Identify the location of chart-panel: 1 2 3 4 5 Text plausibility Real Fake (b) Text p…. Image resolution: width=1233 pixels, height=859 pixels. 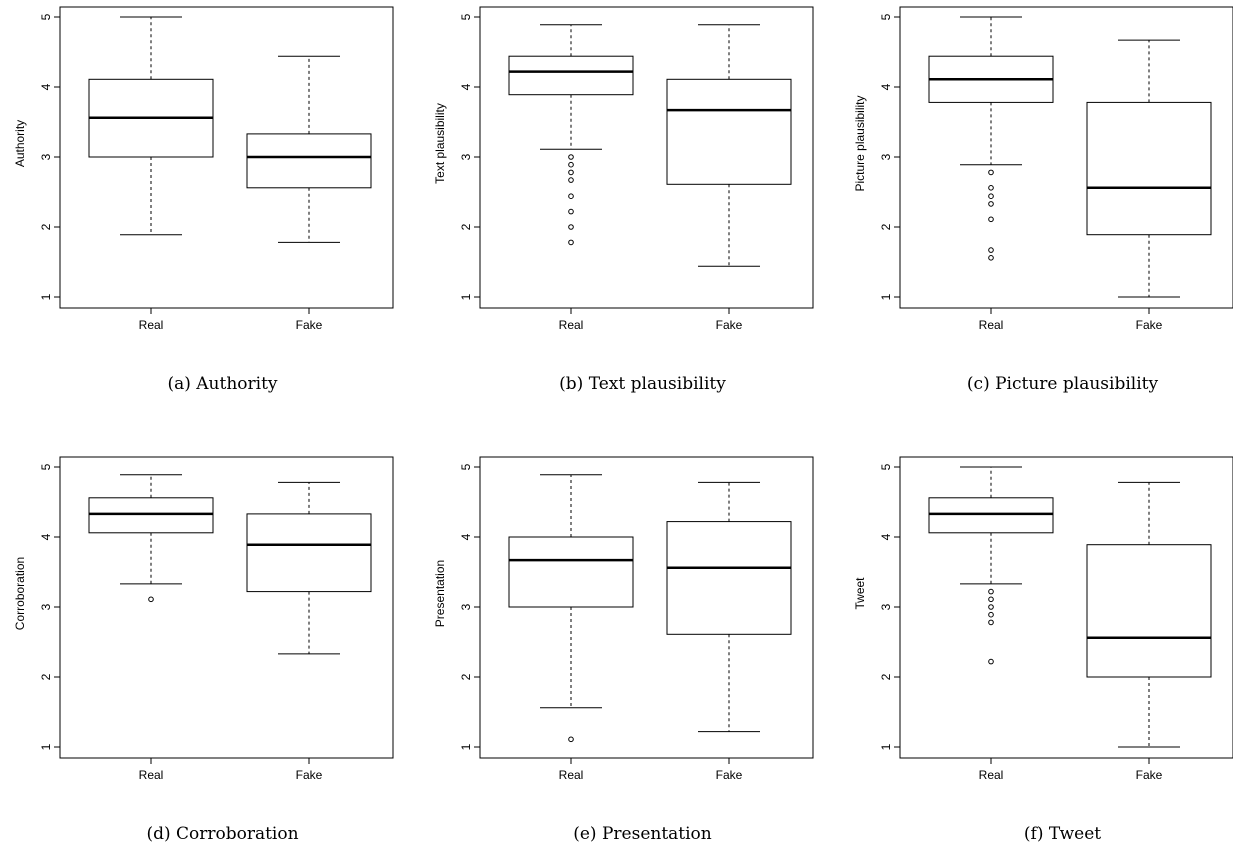
(623, 200).